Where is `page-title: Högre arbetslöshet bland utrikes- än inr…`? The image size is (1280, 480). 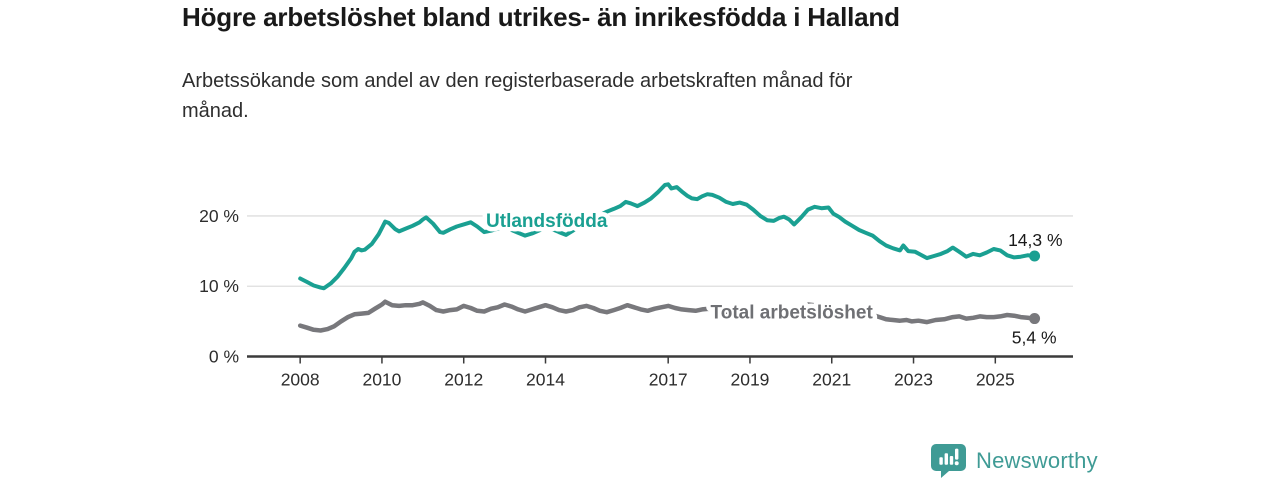
page-title: Högre arbetslöshet bland utrikes- än inr… is located at coordinates (541, 17).